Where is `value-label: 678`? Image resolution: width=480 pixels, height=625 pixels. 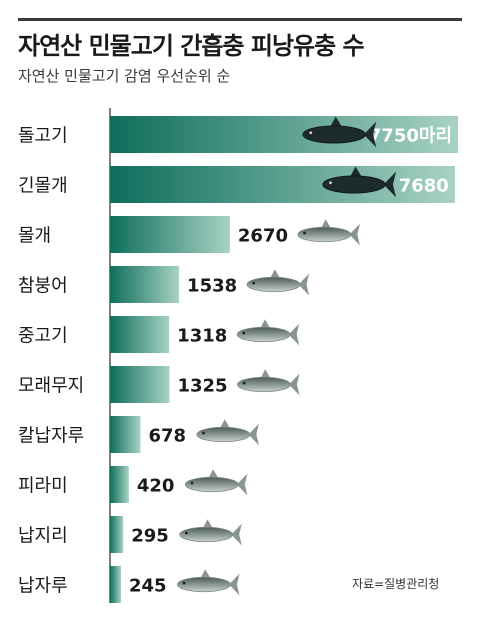 value-label: 678 is located at coordinates (167, 436).